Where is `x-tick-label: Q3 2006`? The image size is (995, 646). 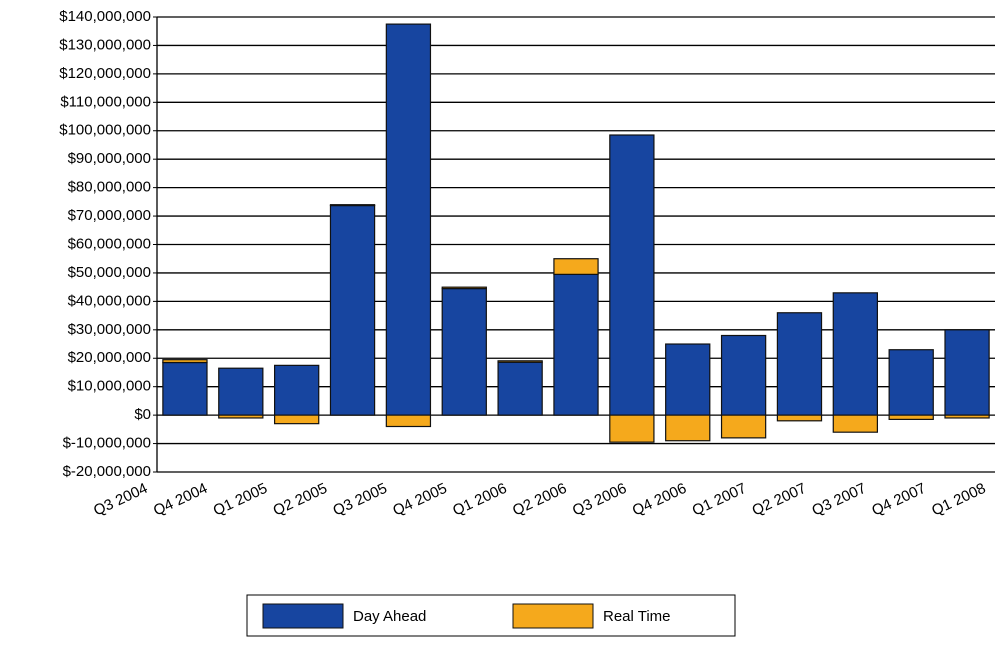
x-tick-label: Q3 2006 is located at coordinates (599, 500).